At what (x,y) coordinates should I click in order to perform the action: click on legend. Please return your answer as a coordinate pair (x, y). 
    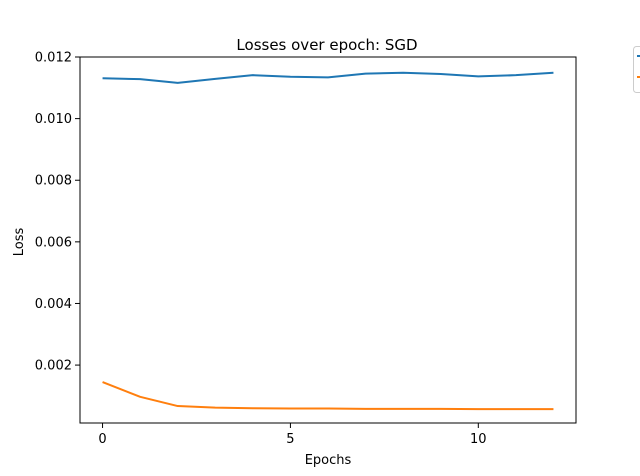
    Looking at the image, I should click on (636, 69).